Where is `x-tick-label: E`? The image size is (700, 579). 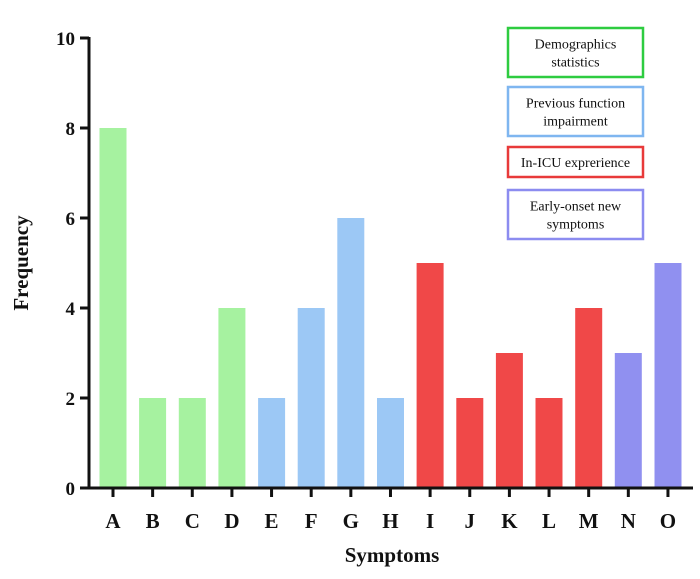 x-tick-label: E is located at coordinates (272, 521).